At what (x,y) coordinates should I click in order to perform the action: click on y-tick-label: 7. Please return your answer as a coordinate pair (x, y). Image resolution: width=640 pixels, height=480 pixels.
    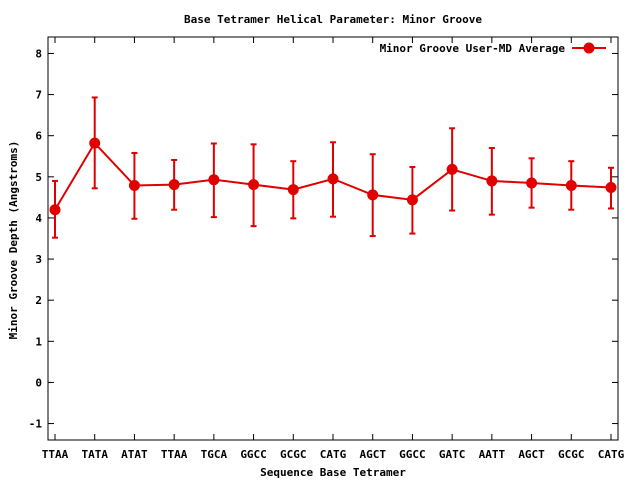
    Looking at the image, I should click on (38, 95).